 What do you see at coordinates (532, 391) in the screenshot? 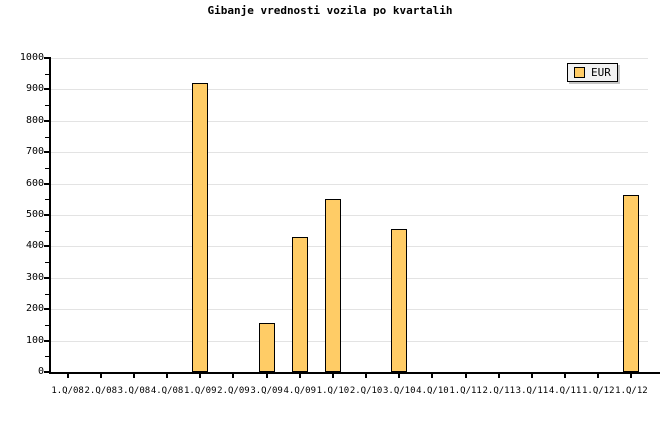
I see `x-axis-tick-label: 3.Q/11` at bounding box center [532, 391].